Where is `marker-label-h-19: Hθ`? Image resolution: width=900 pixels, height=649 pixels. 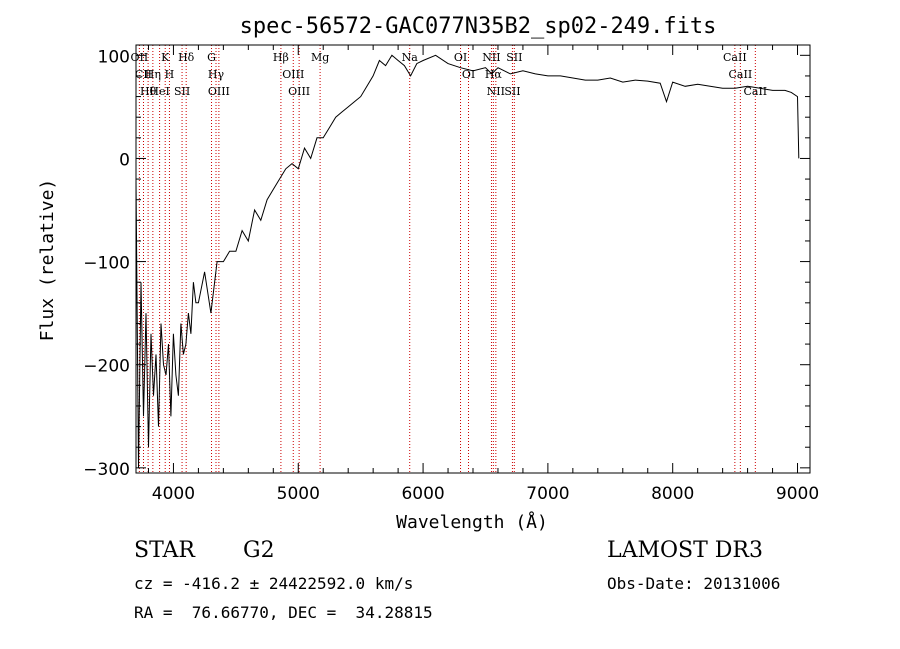 marker-label-h-19: Hθ is located at coordinates (148, 91).